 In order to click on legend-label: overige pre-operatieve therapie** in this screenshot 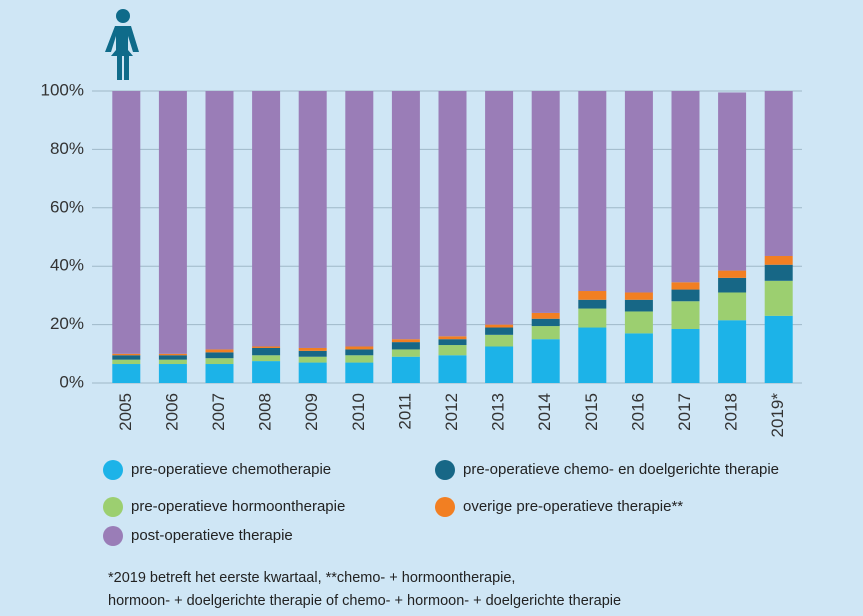, I will do `click(573, 506)`.